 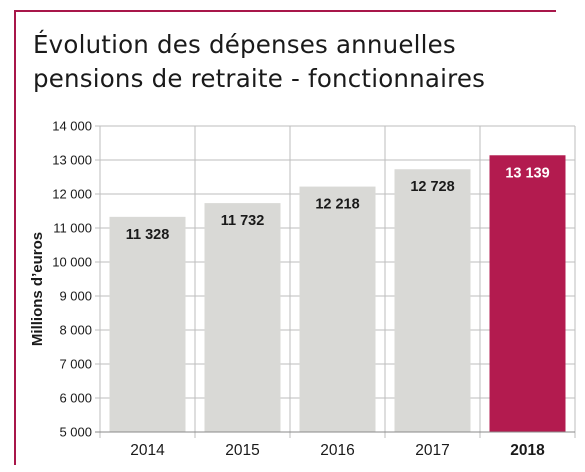 What do you see at coordinates (242, 317) in the screenshot?
I see `bar-2015` at bounding box center [242, 317].